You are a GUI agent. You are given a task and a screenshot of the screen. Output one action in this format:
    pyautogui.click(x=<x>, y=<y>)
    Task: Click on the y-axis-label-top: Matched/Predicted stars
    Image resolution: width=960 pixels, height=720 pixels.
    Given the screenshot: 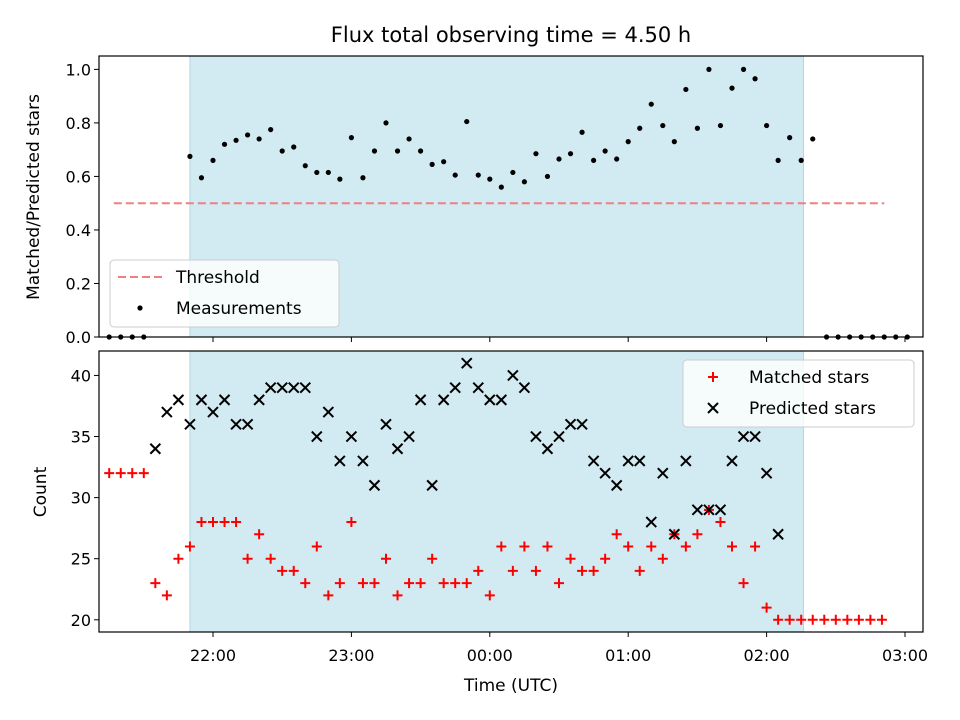 What is the action you would take?
    pyautogui.click(x=34, y=197)
    